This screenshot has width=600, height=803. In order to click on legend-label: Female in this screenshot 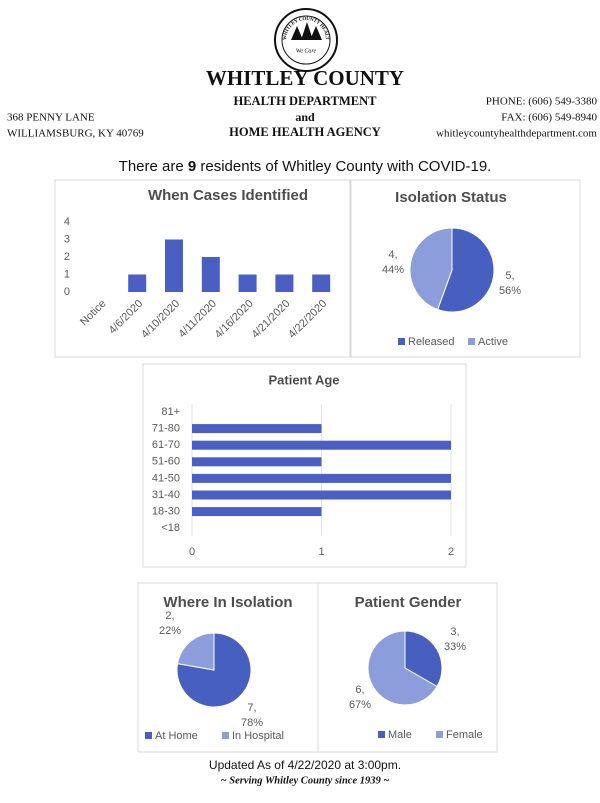, I will do `click(464, 735)`.